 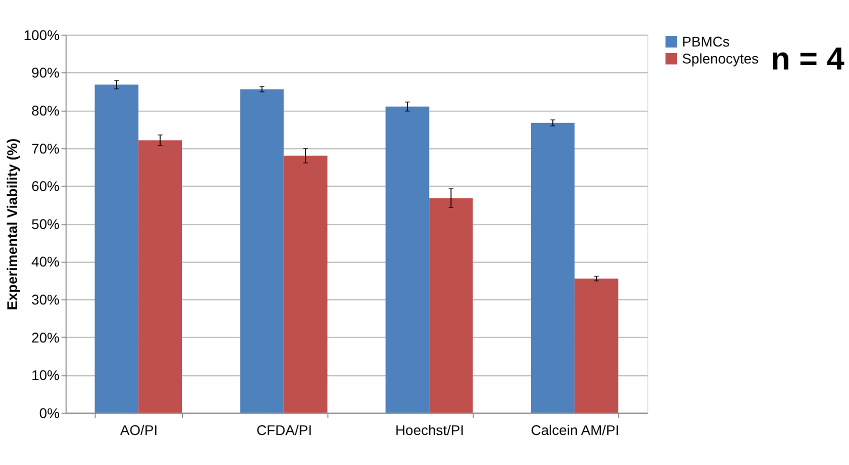 What do you see at coordinates (139, 430) in the screenshot?
I see `x-tick-label: AO/PI` at bounding box center [139, 430].